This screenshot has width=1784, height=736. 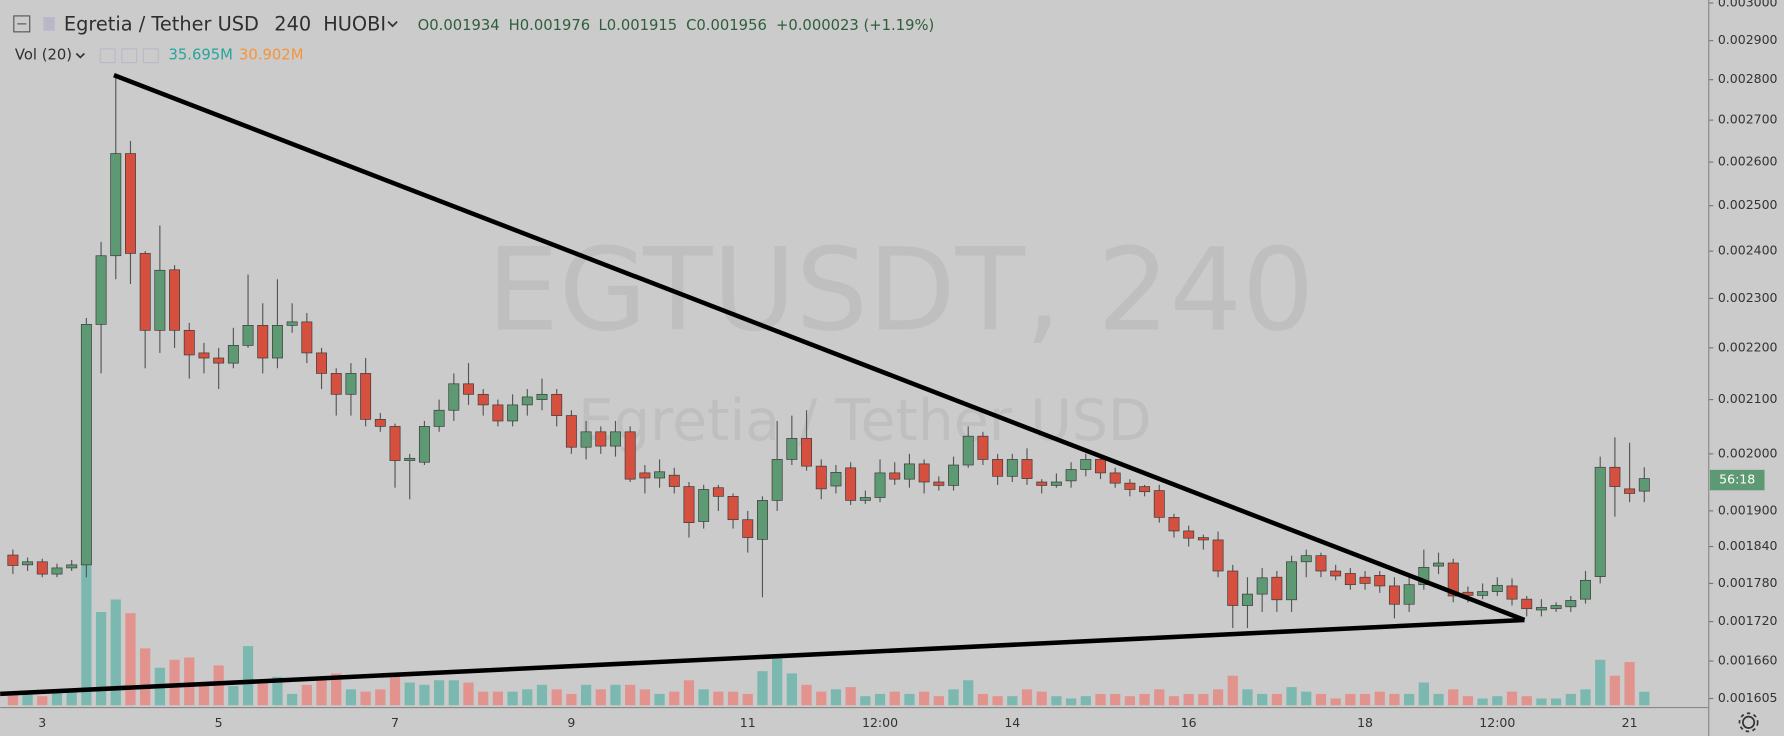 What do you see at coordinates (1365, 722) in the screenshot?
I see `x-tick-label: 18` at bounding box center [1365, 722].